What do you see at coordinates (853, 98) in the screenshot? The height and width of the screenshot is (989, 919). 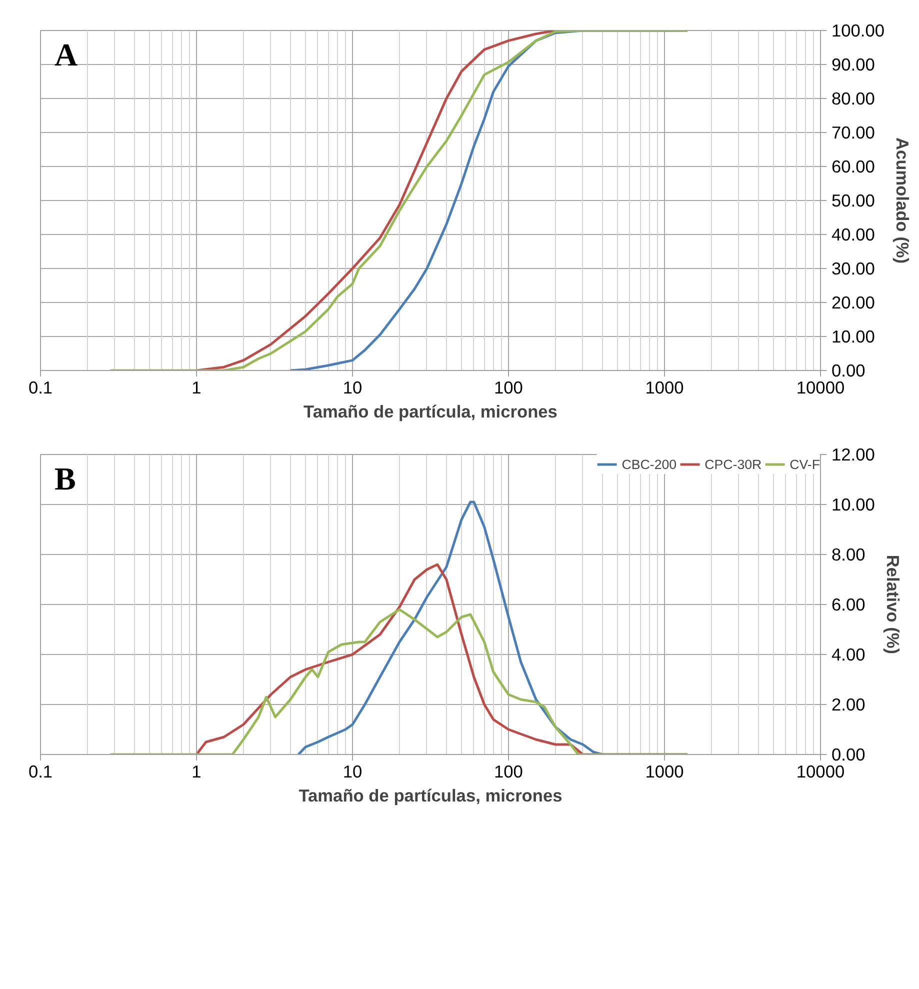 I see `y-tick-label: 80.00` at bounding box center [853, 98].